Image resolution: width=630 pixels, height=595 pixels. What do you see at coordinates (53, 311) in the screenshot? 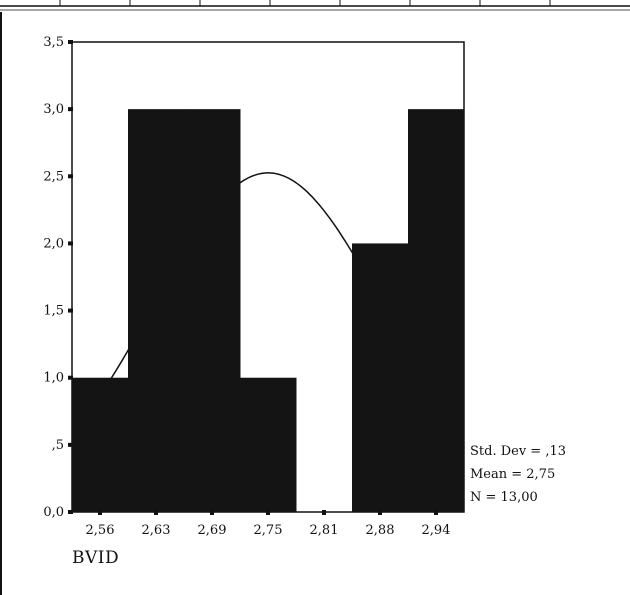
I see `y-tick-label: 1,5` at bounding box center [53, 311].